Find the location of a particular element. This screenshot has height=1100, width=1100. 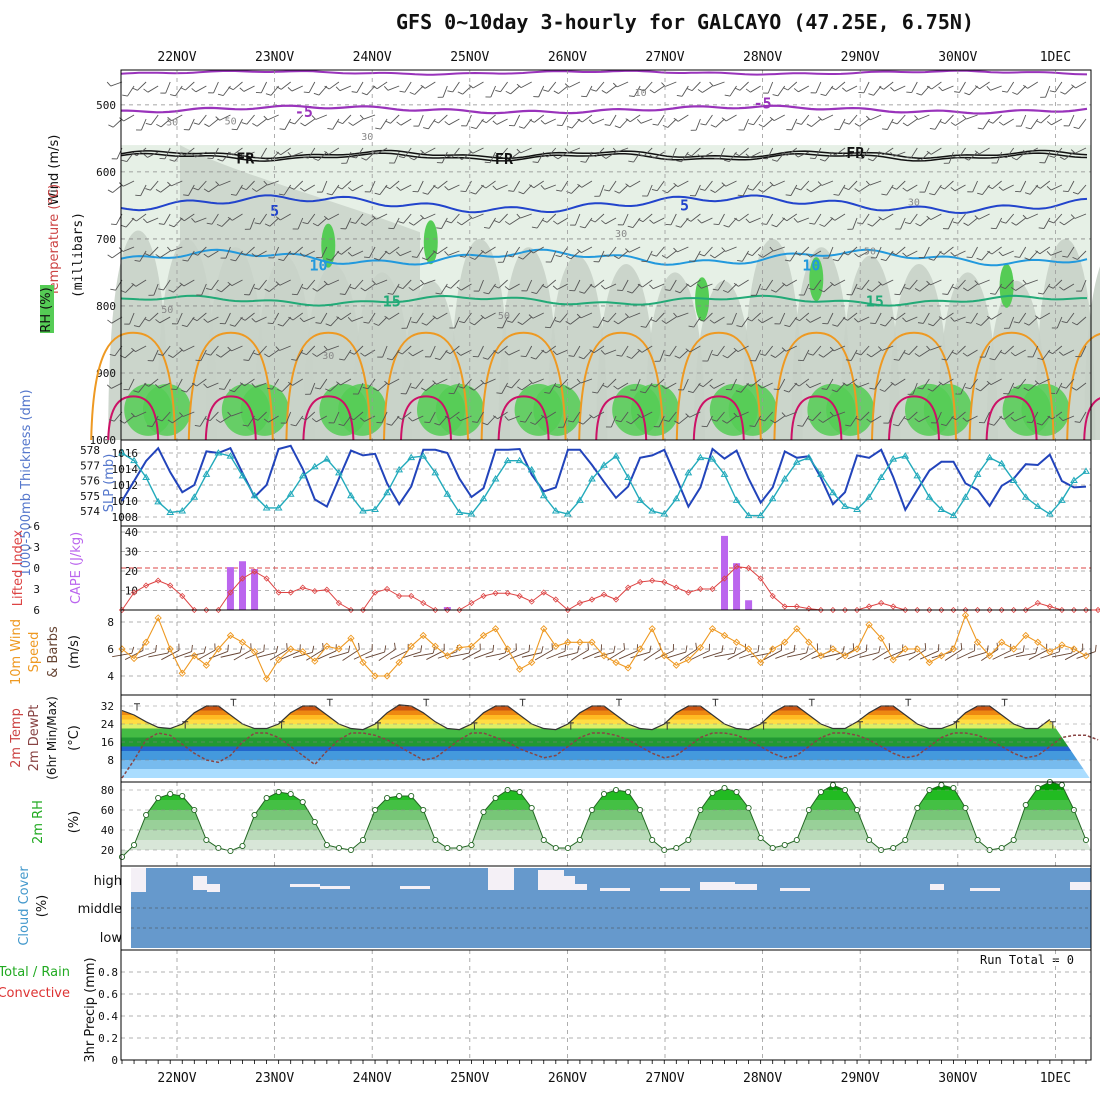

li-tick: -3 is located at coordinates (33, 547).